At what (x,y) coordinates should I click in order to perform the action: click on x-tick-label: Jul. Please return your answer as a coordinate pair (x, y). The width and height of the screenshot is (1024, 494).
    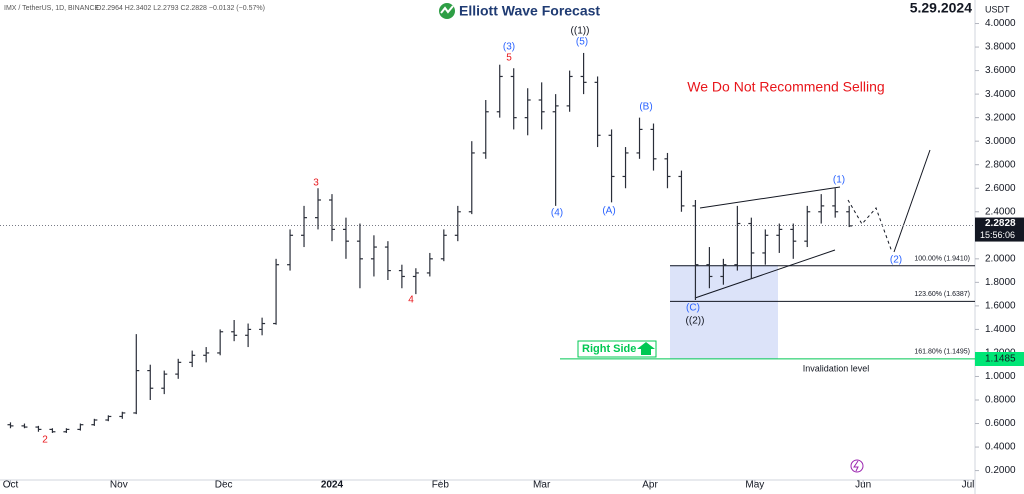
    Looking at the image, I should click on (968, 485).